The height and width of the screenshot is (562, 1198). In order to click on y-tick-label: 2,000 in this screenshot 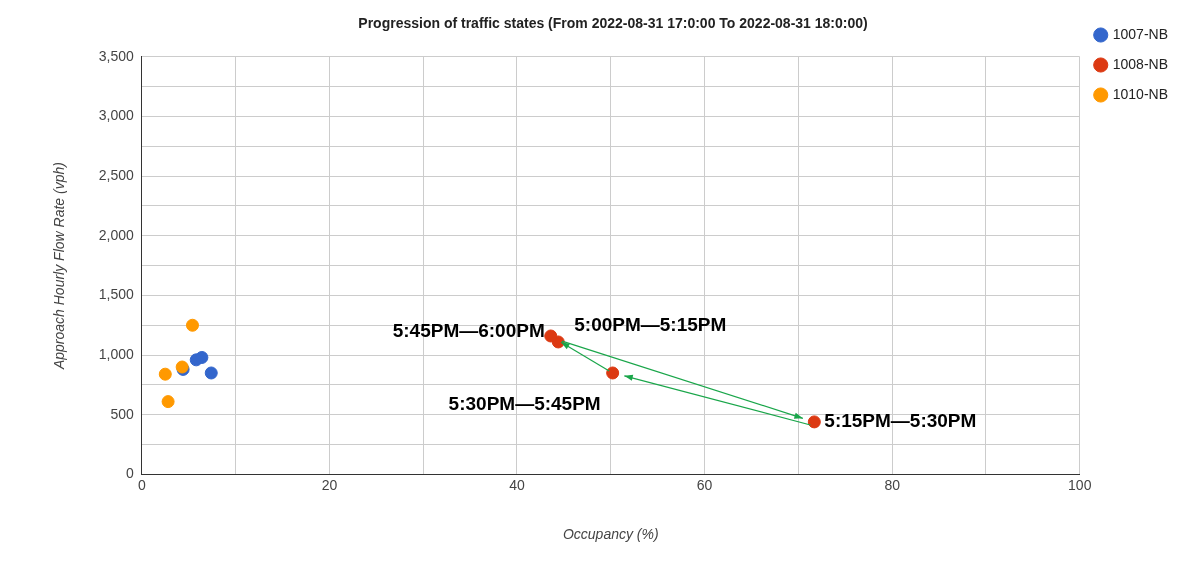, I will do `click(116, 234)`.